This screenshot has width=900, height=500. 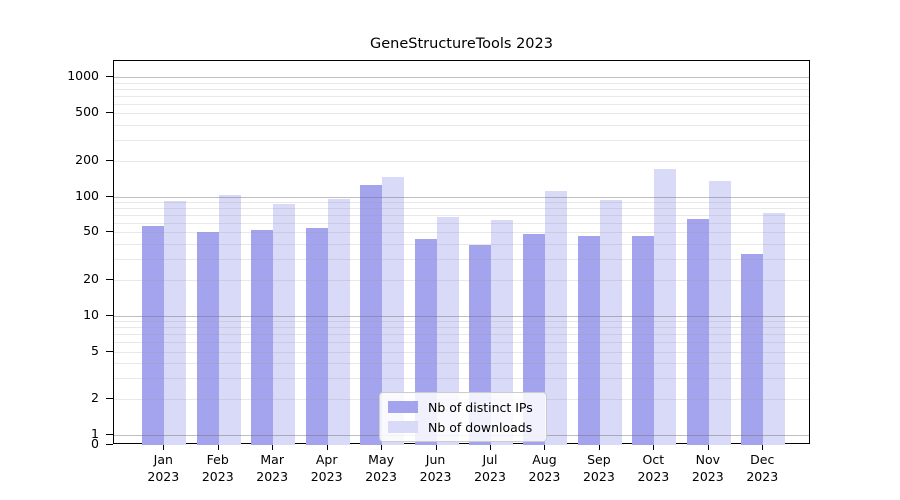 I want to click on legend-swatch-ips, so click(x=403, y=407).